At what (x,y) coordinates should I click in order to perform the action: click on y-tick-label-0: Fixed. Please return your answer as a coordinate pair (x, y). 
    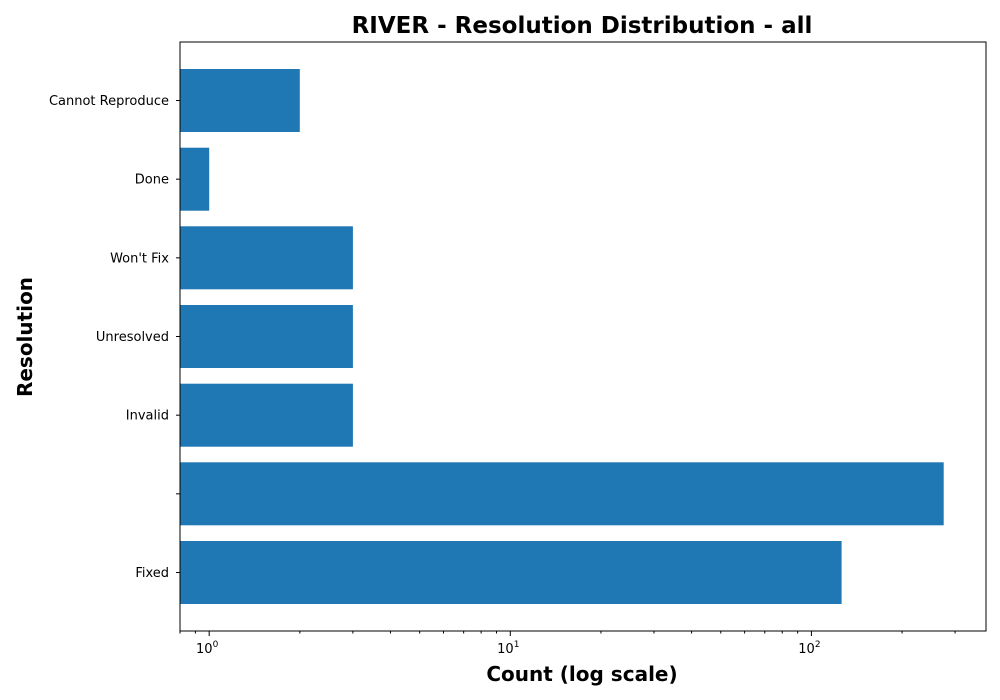
    Looking at the image, I should click on (152, 573).